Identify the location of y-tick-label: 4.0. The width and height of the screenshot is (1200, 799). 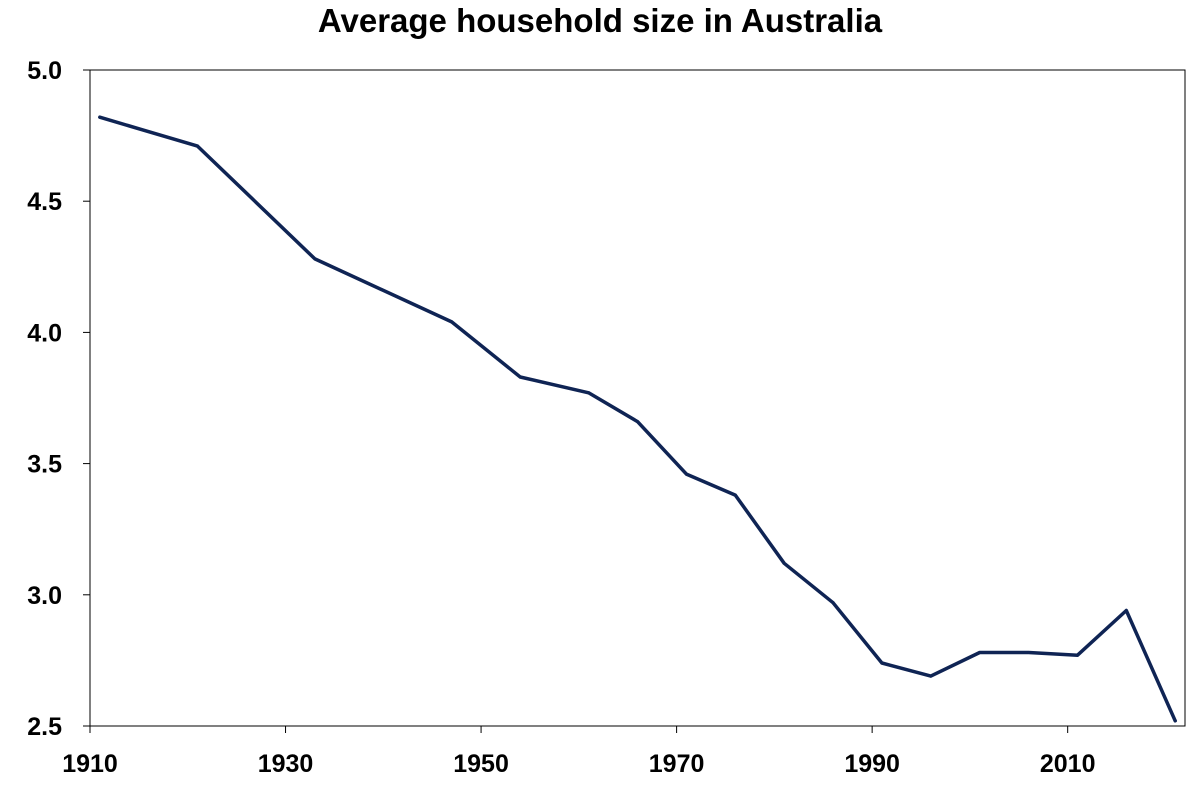
(44, 333).